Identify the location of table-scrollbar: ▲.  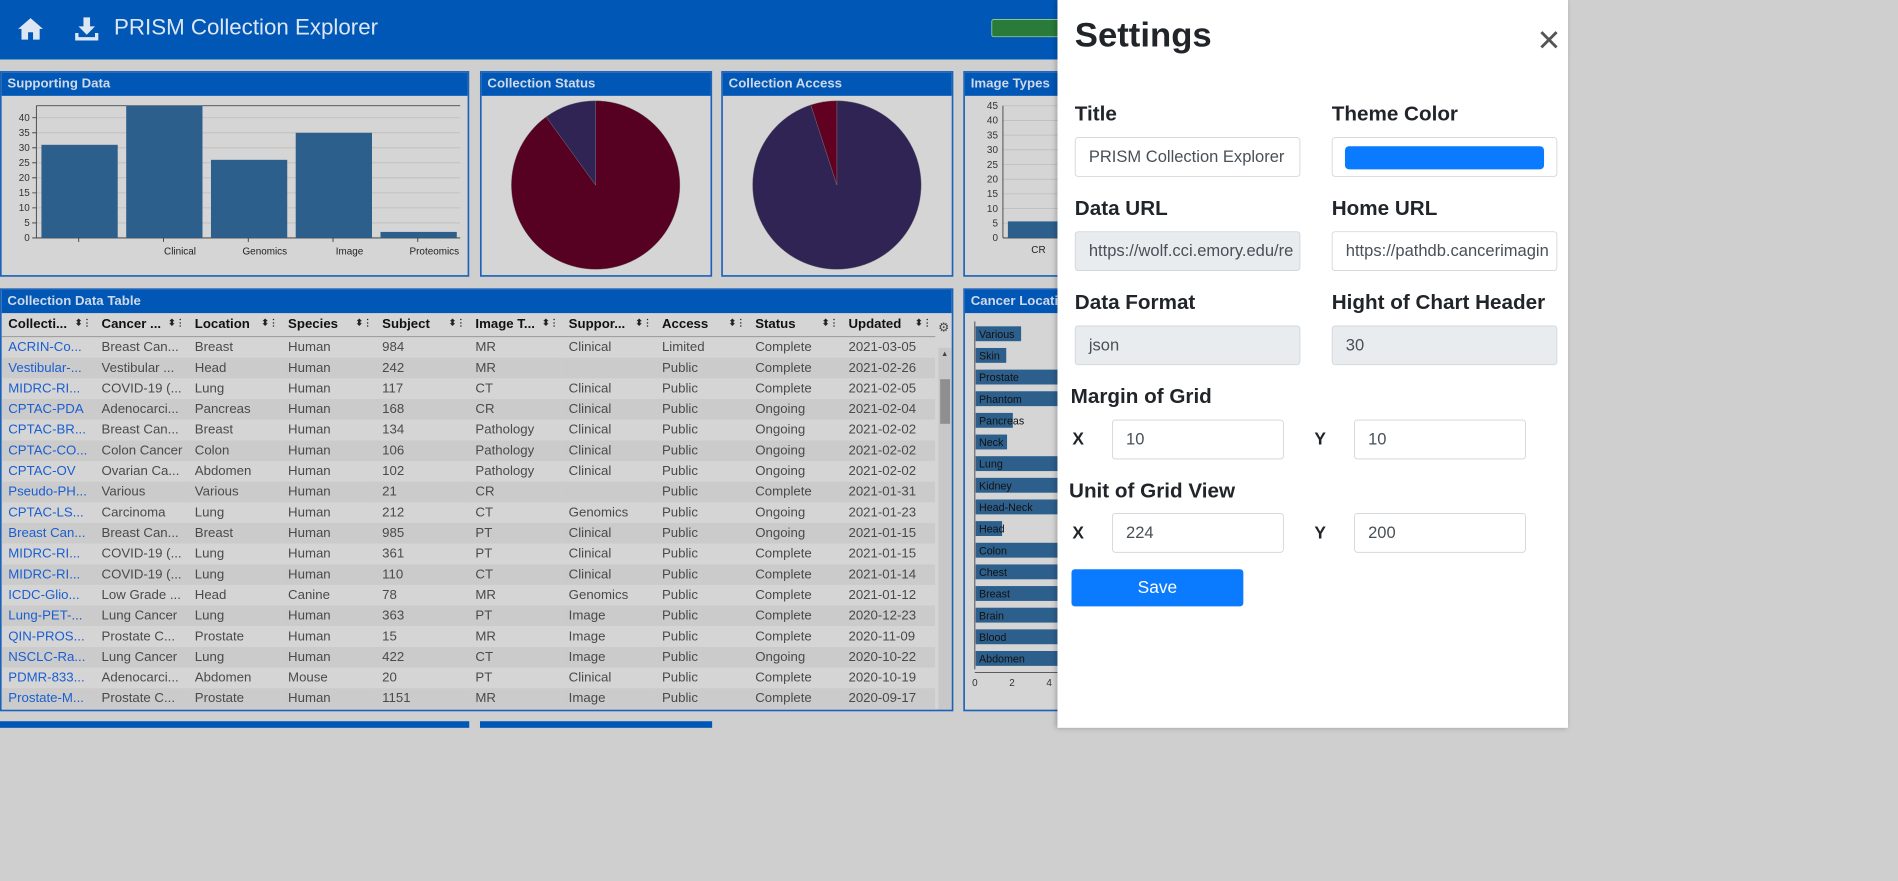
(945, 528).